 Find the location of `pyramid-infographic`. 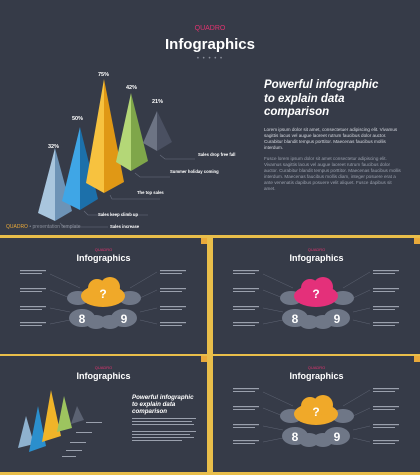

pyramid-infographic is located at coordinates (60, 423).